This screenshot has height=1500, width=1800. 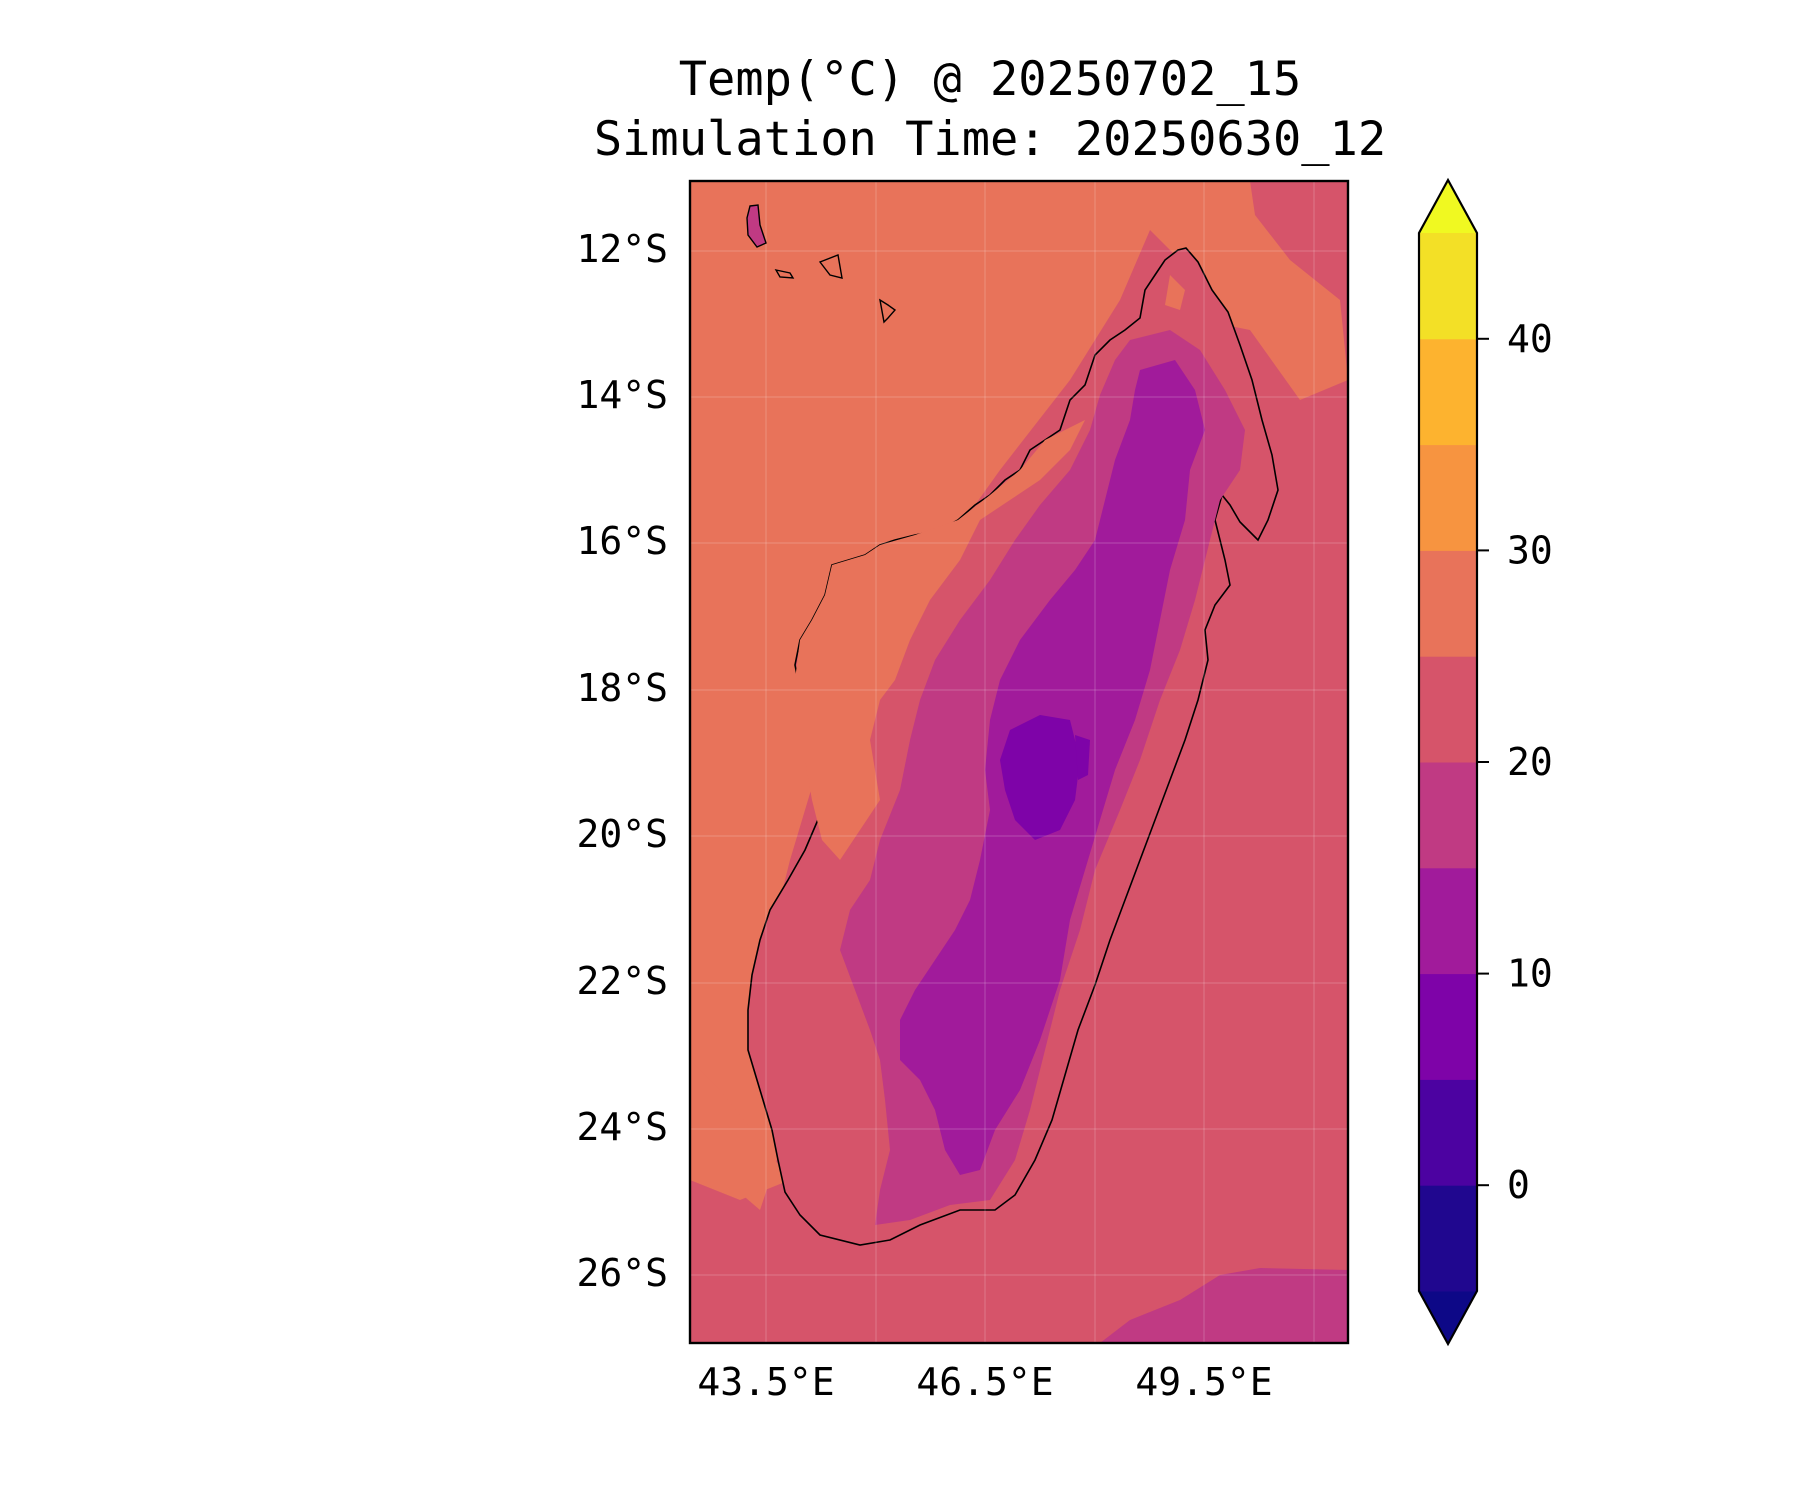 I want to click on lon-tick-label: 49.5°E, so click(x=1203, y=1382).